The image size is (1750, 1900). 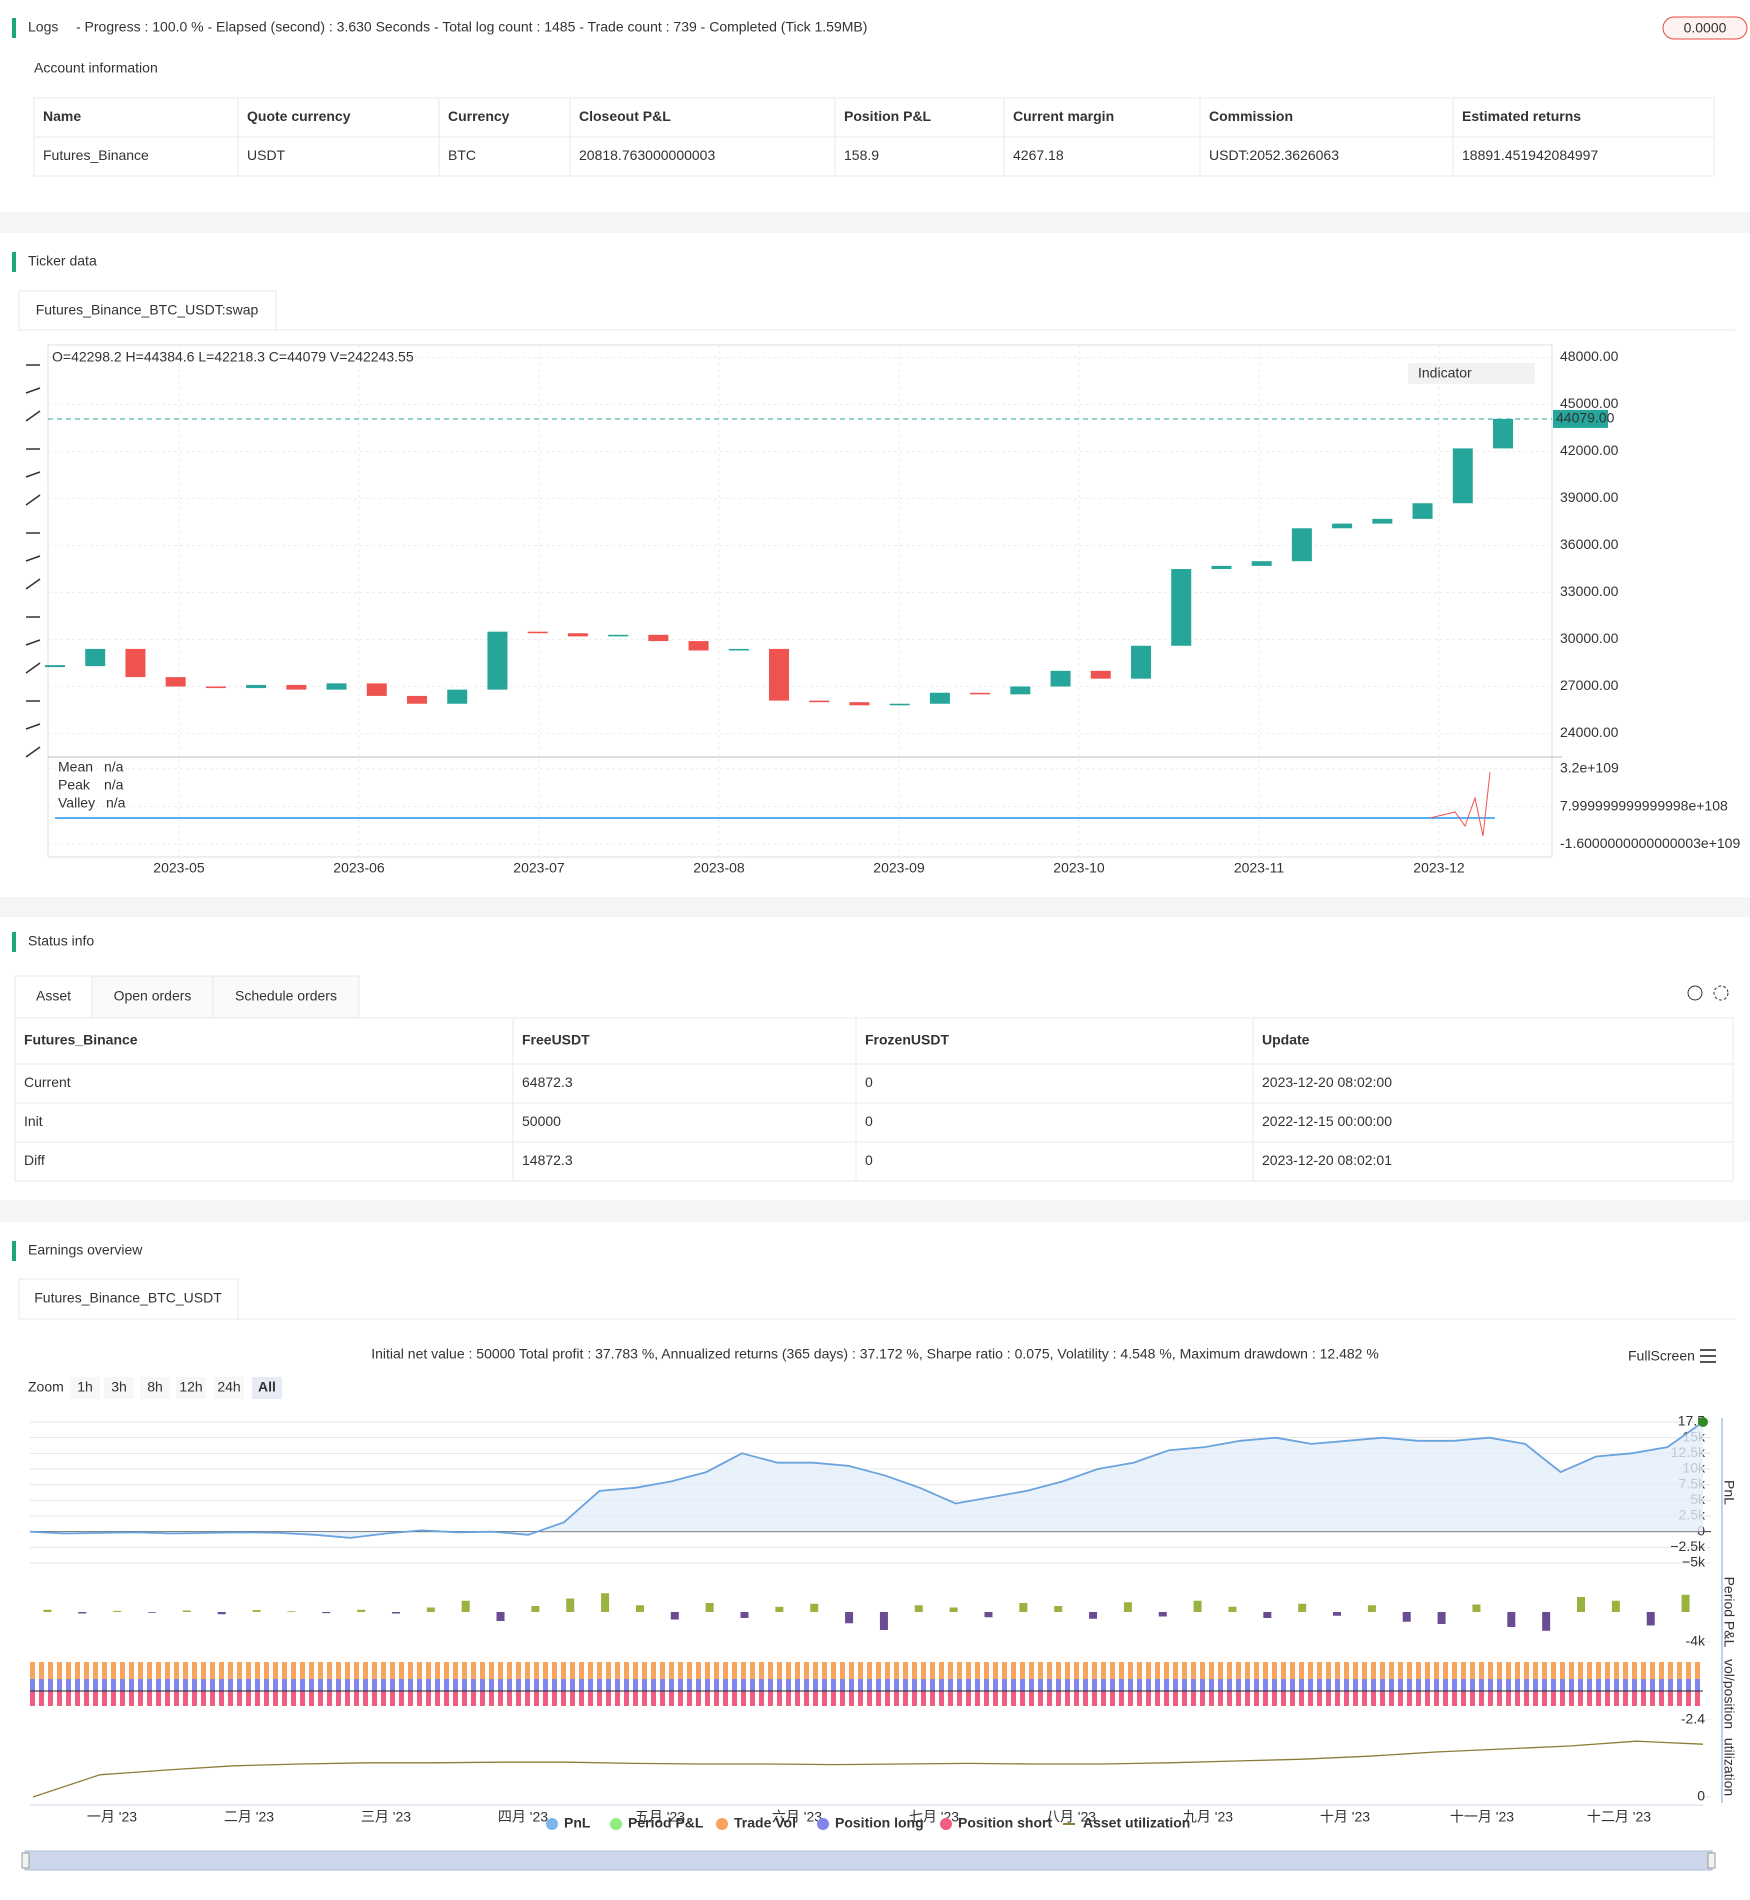 I want to click on y-tick-label: 30000.00, so click(x=1589, y=638).